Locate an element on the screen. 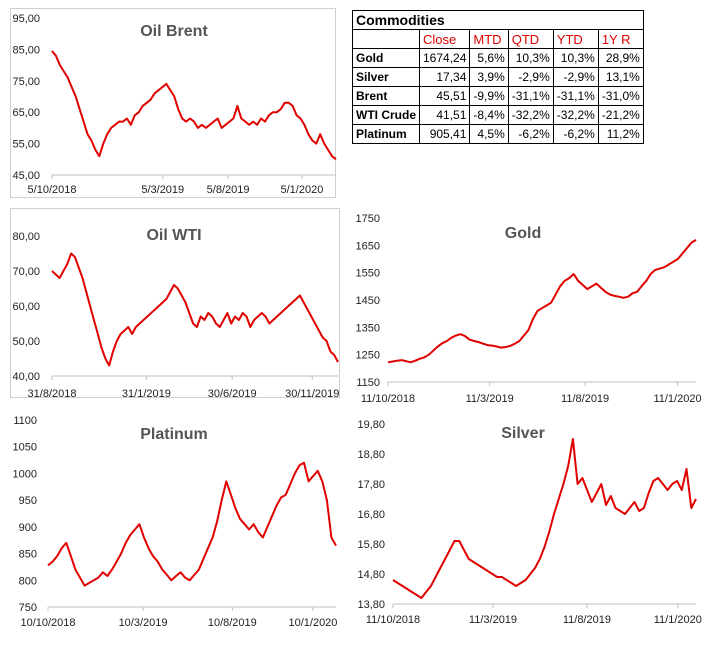 Image resolution: width=718 pixels, height=648 pixels. x-tick-label: 5/10/2018 is located at coordinates (52, 190).